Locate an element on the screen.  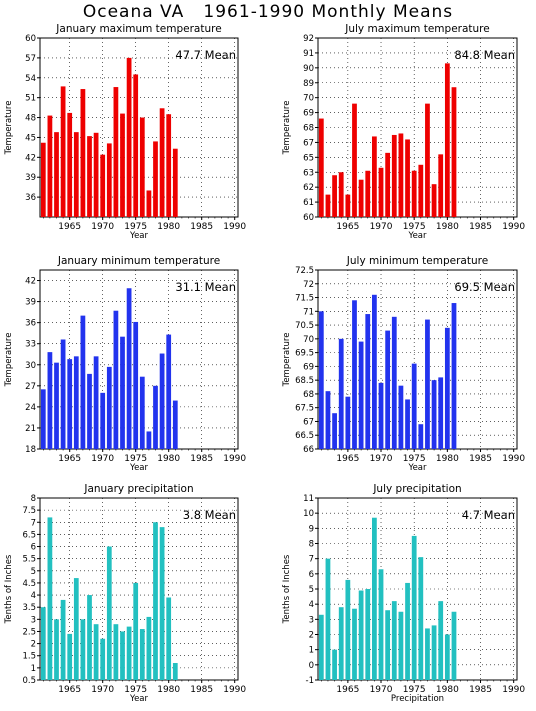
y-tick-label: 18 is located at coordinates (30, 450).